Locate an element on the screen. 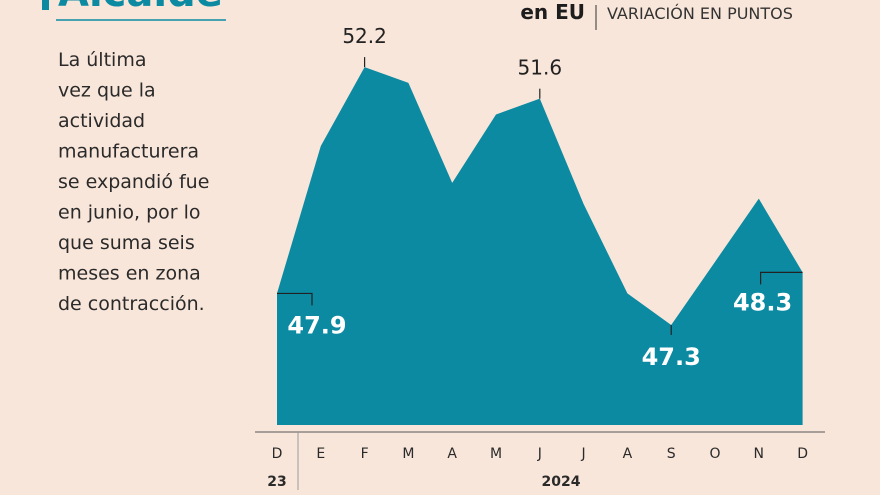 The height and width of the screenshot is (495, 880). year-label: 23 is located at coordinates (276, 482).